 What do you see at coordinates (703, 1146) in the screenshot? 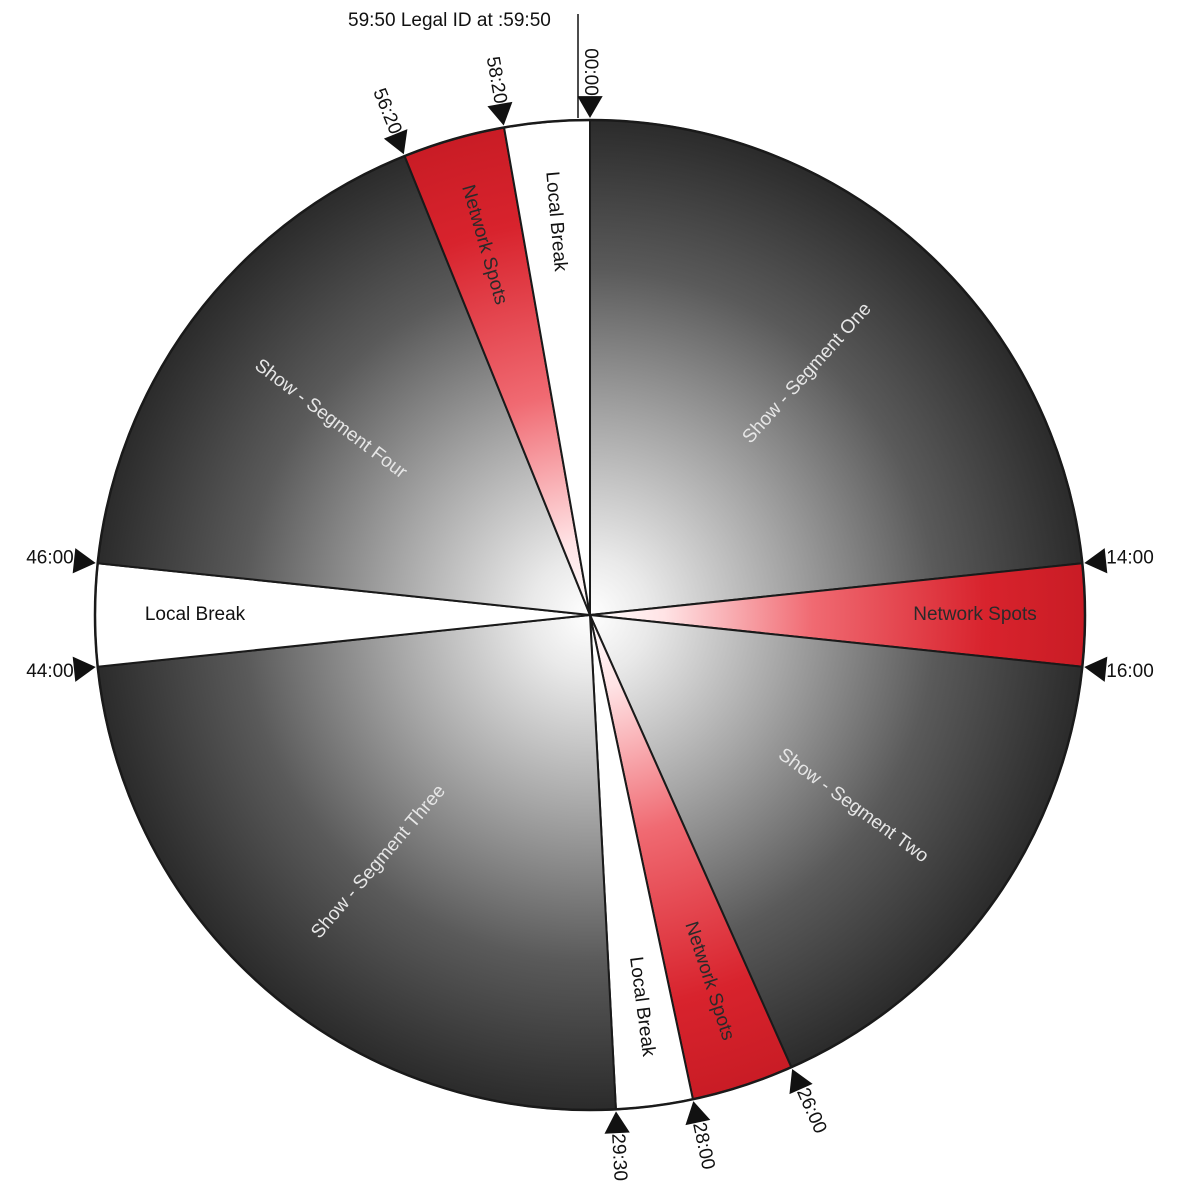
I see `marker-label-4: 28:00` at bounding box center [703, 1146].